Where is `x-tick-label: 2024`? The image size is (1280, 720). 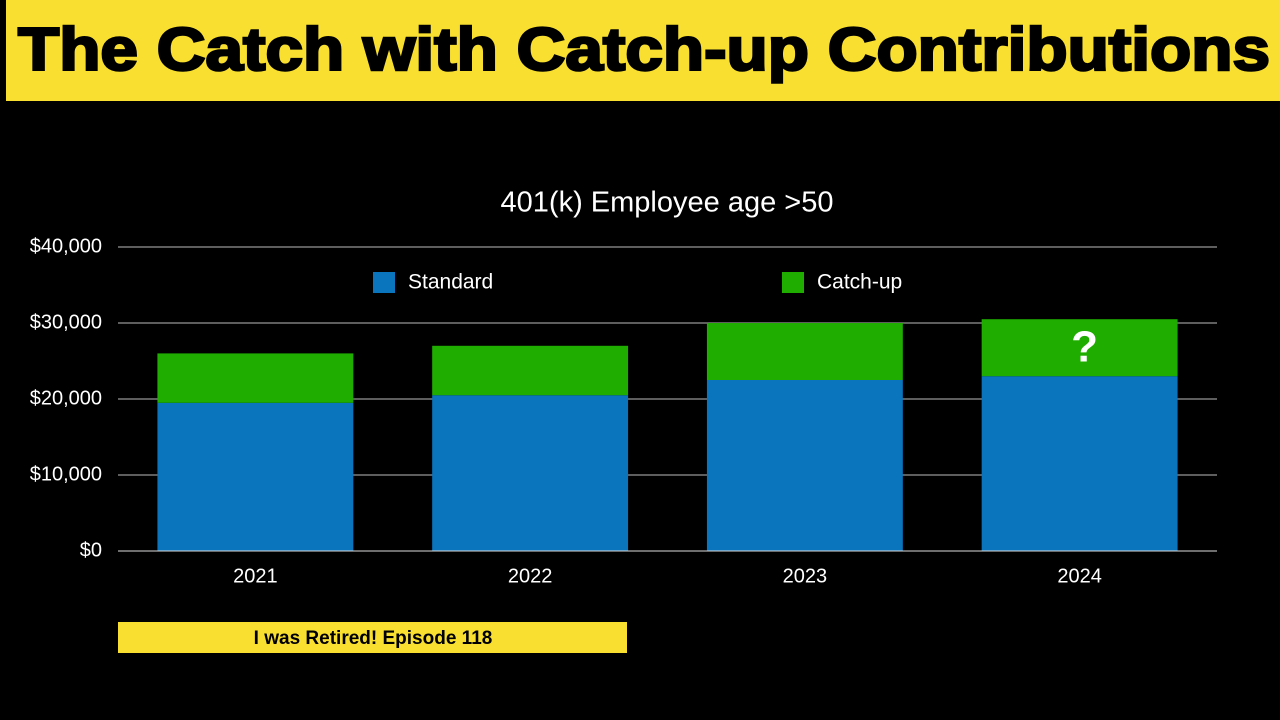 x-tick-label: 2024 is located at coordinates (1079, 576).